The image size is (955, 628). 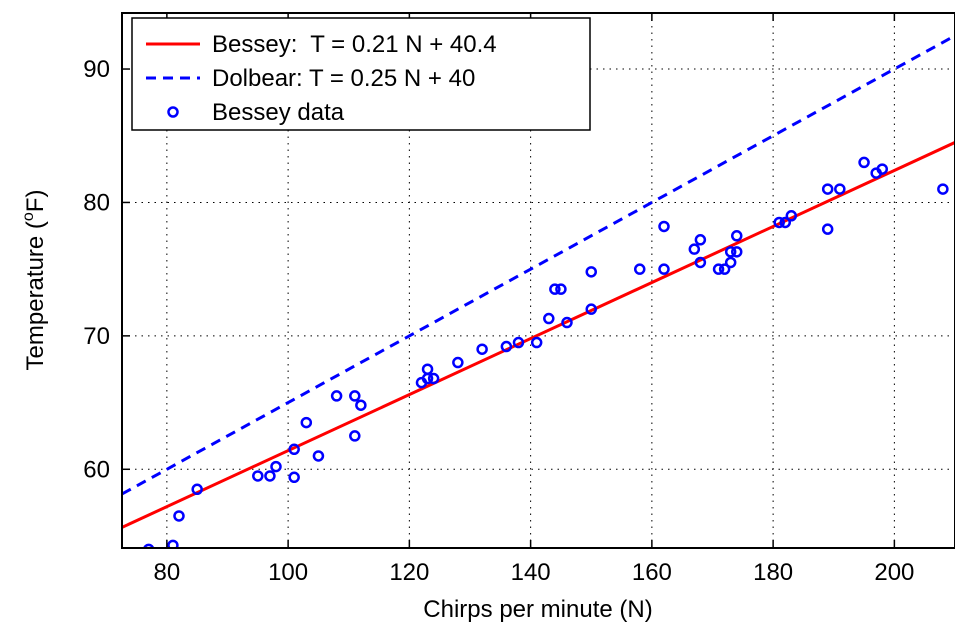 I want to click on x-tick-label: 140, so click(x=531, y=572).